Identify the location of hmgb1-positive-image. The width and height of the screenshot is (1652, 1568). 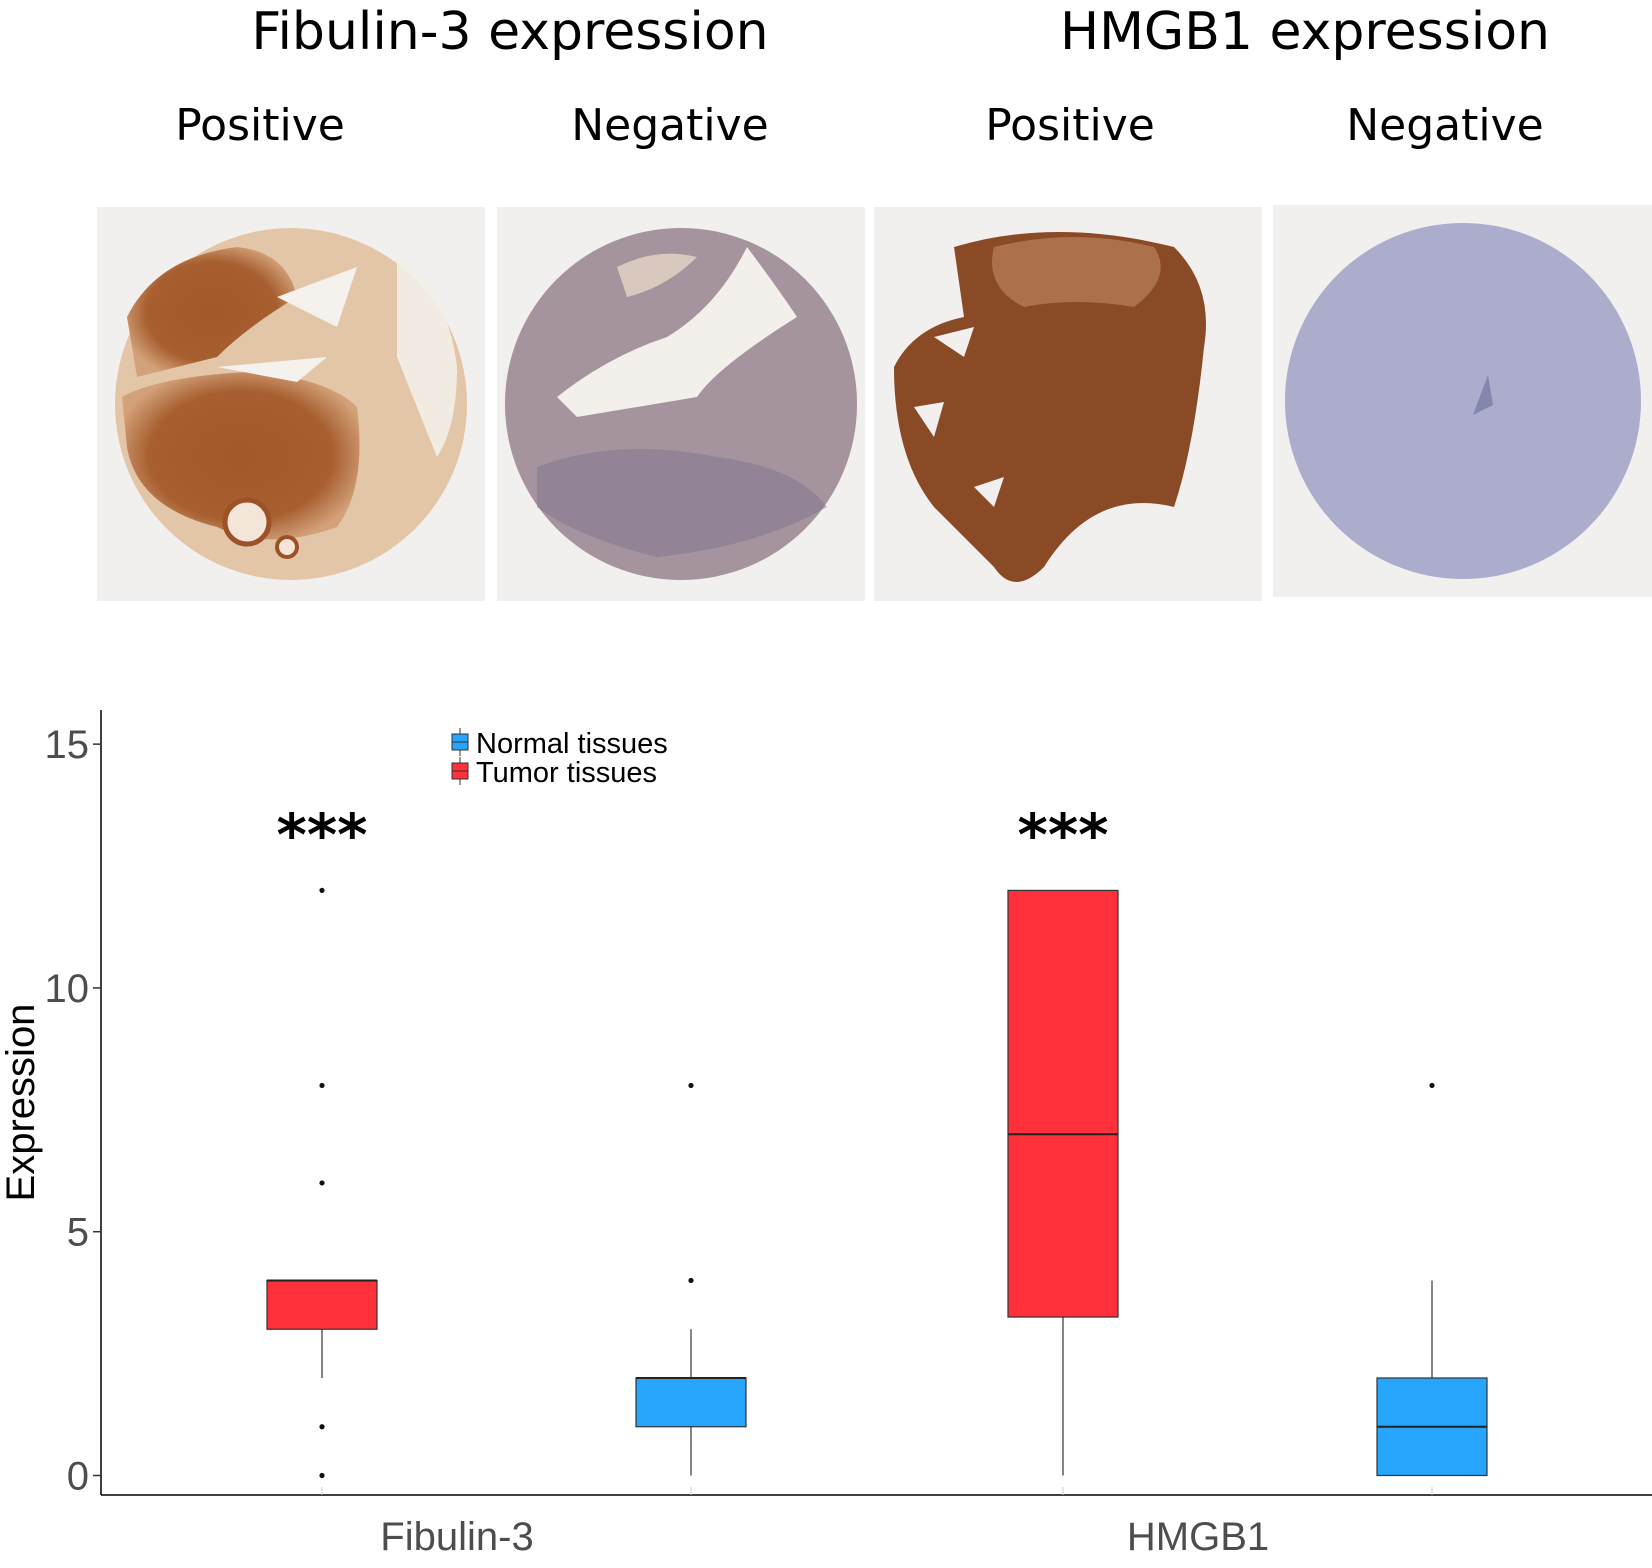
(1068, 404).